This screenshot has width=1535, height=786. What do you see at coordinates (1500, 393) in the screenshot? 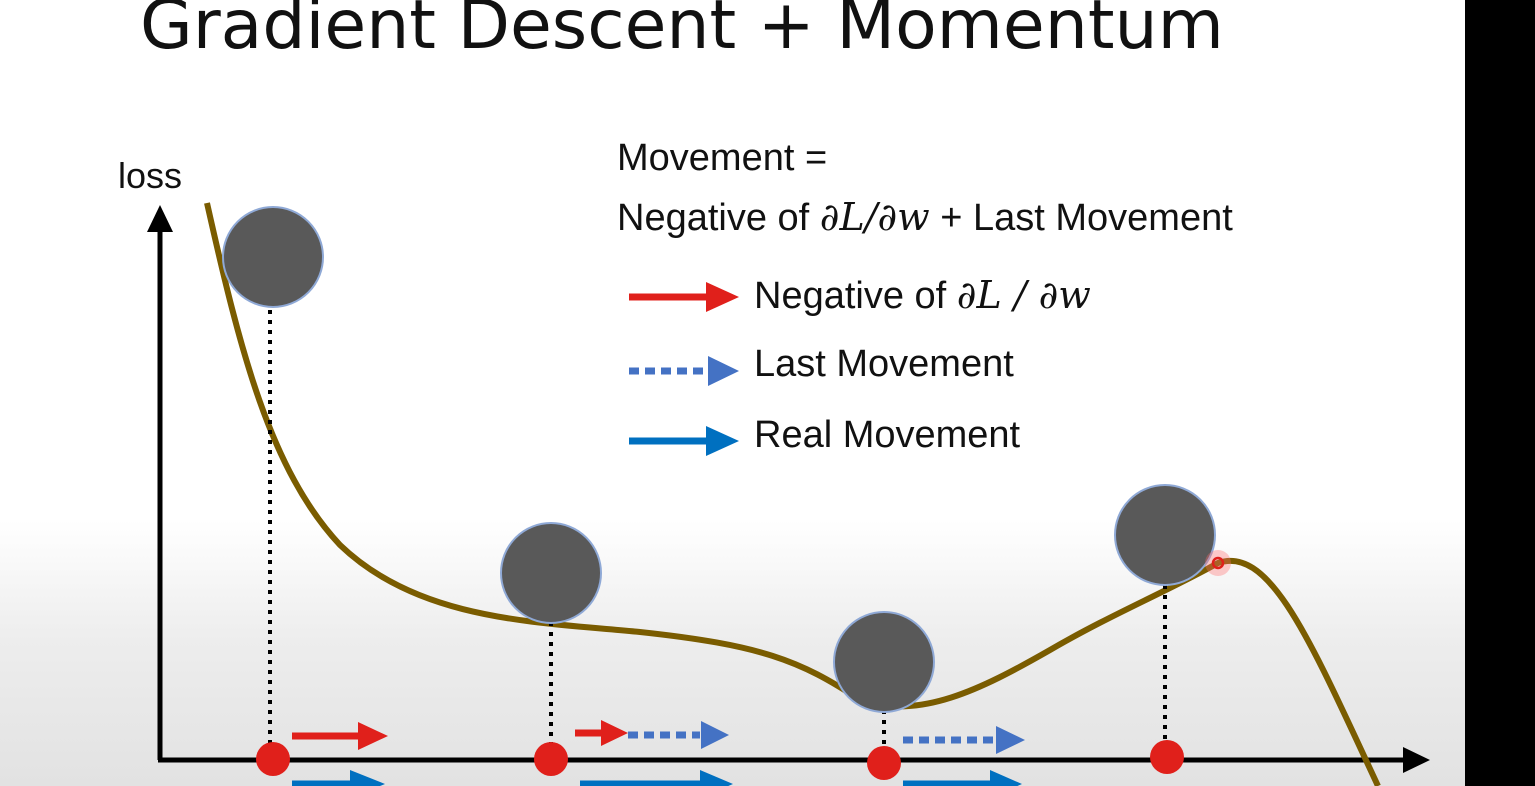
I see `letterbox-bar` at bounding box center [1500, 393].